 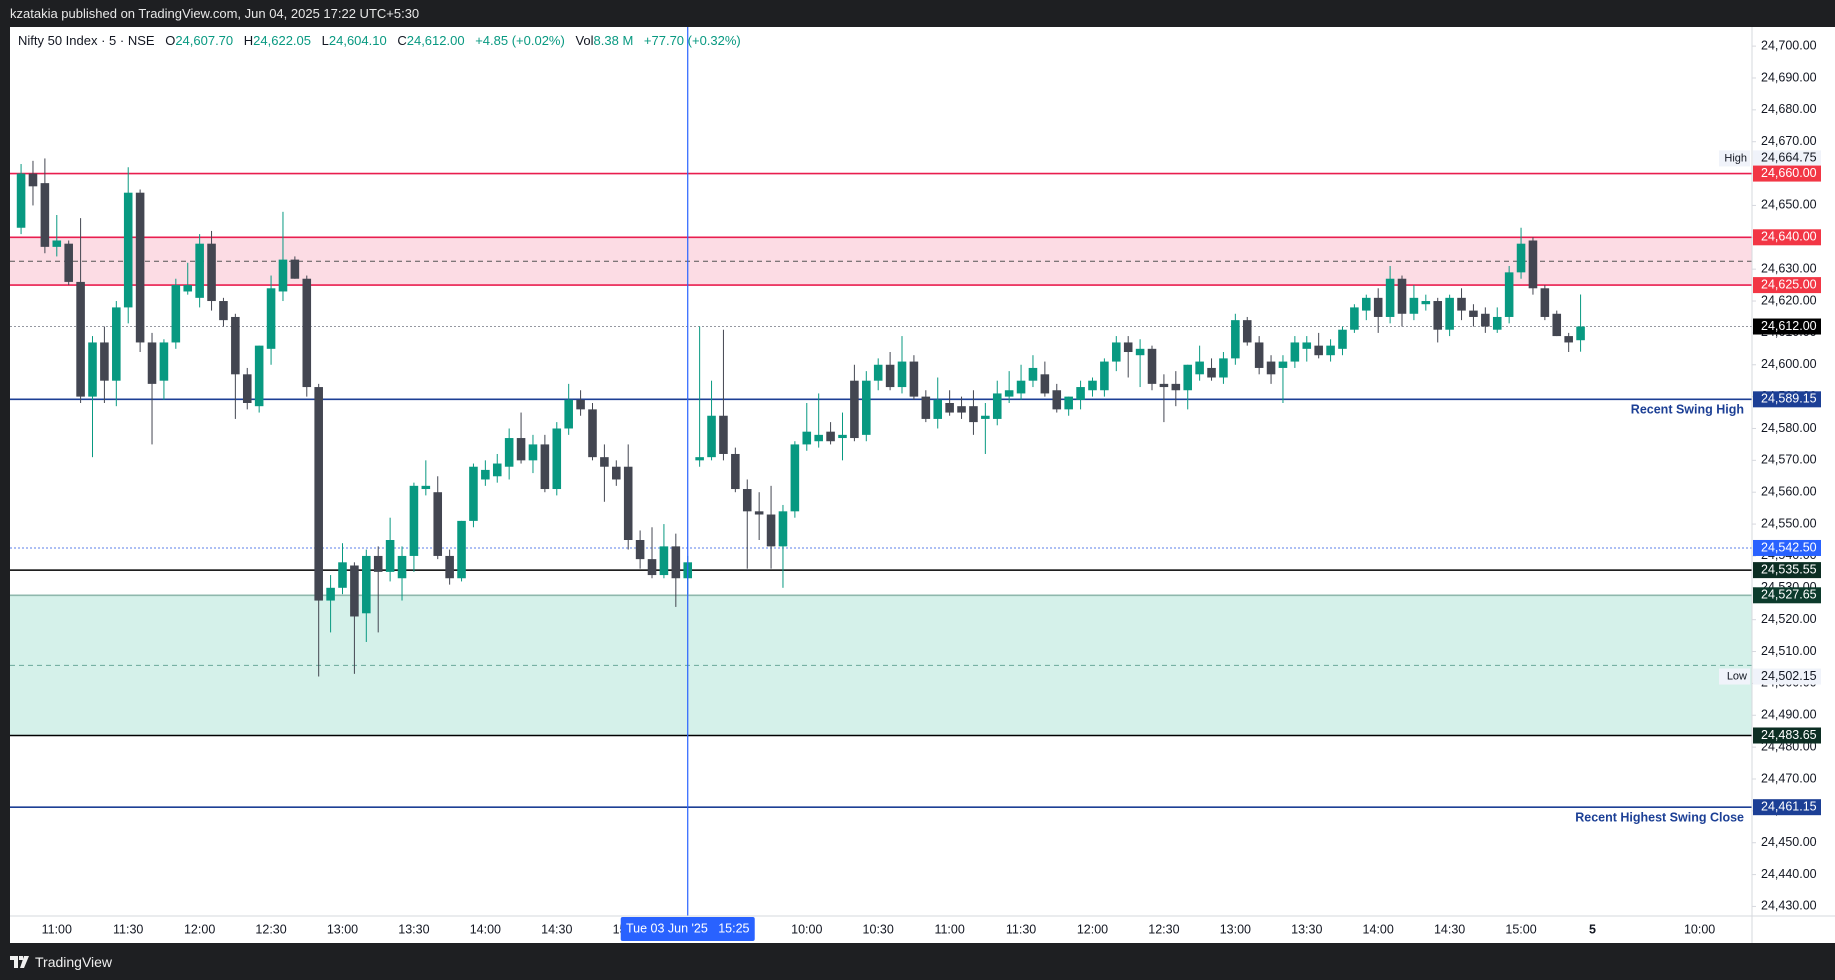 I want to click on level-label: 24,660.00, so click(x=1789, y=173).